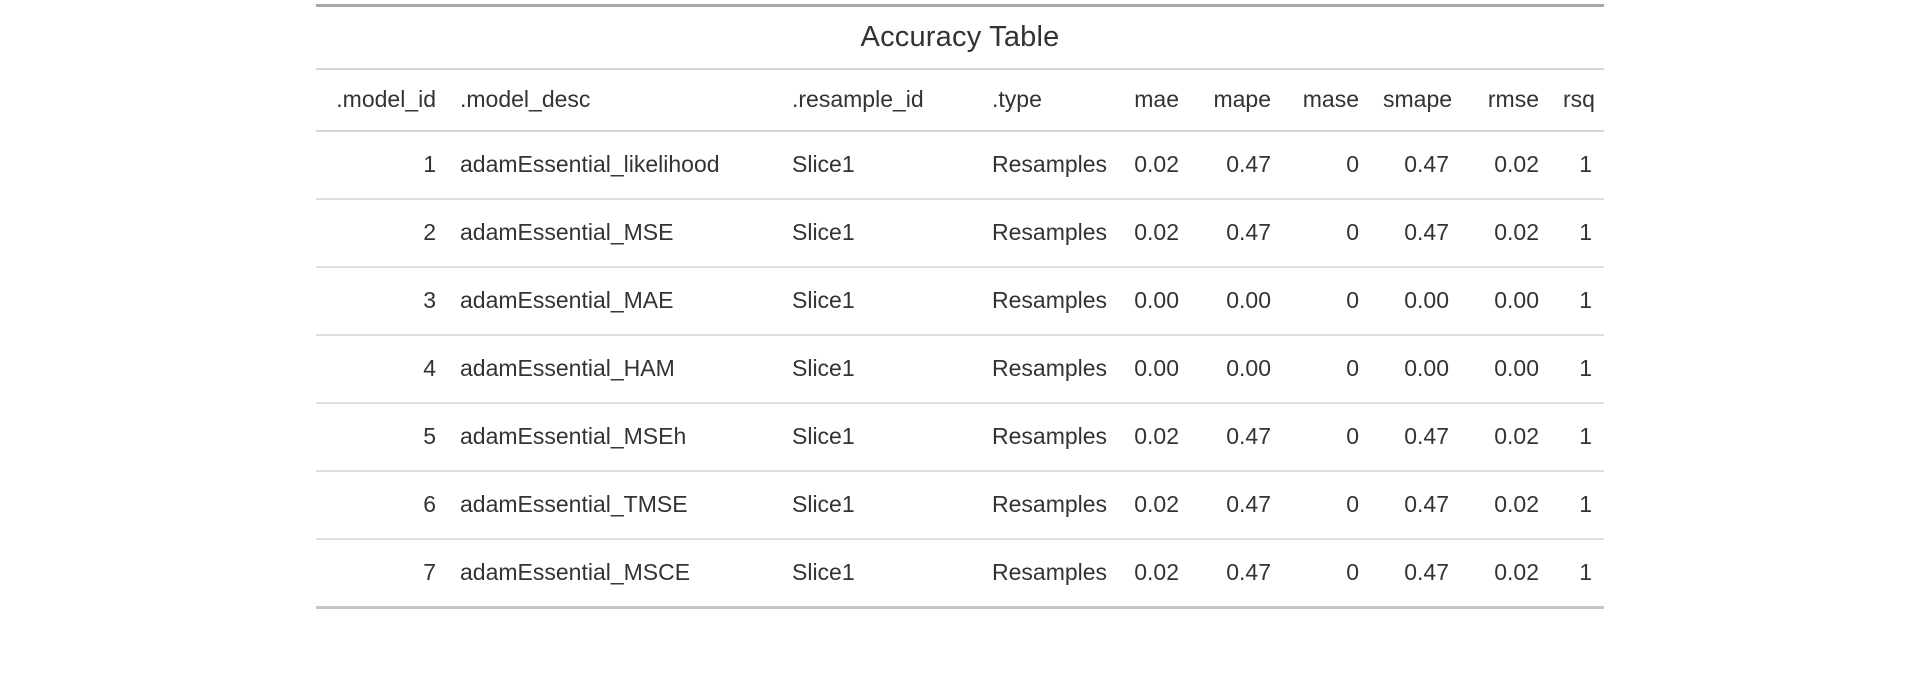 This screenshot has height=699, width=1920. I want to click on table-cell: adamEssential_MSCE, so click(614, 574).